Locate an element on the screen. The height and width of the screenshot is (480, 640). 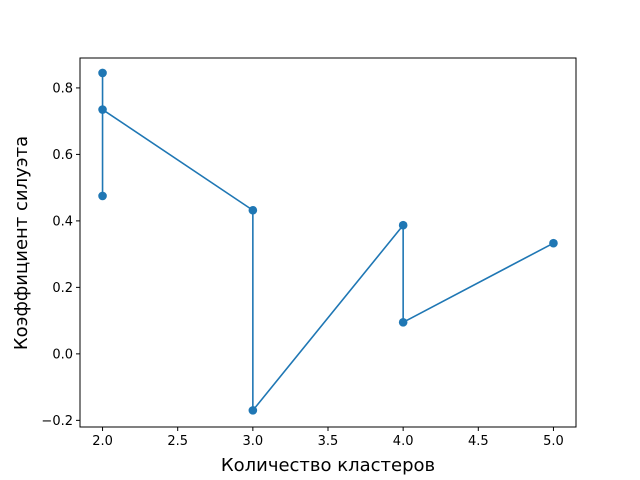
y-tick-label: 0.8 is located at coordinates (62, 88).